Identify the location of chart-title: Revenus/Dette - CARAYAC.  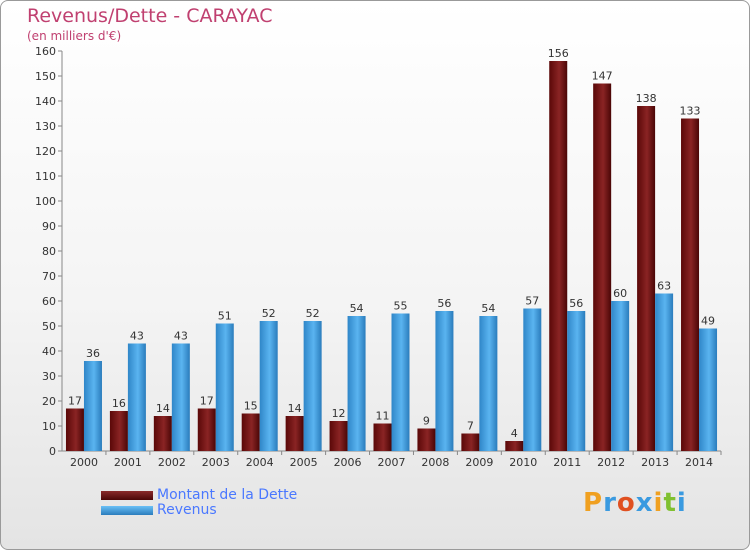
(150, 16).